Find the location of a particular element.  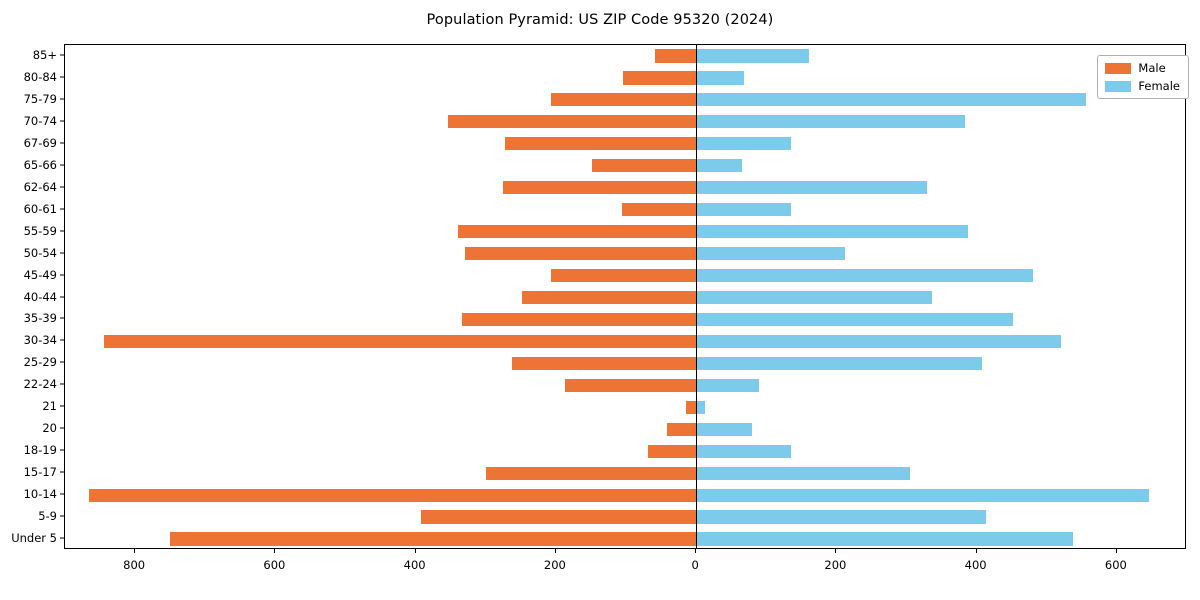

y-axis-tick-label: 70-74 is located at coordinates (40, 120).